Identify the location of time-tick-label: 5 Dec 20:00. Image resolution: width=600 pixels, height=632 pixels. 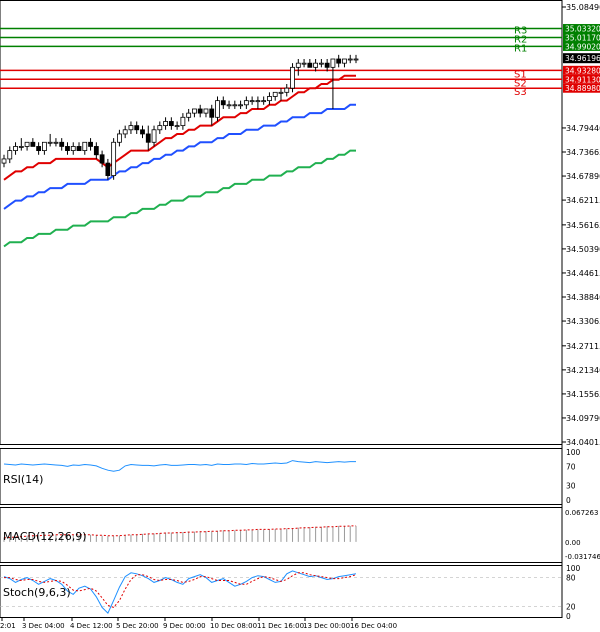
(137, 626).